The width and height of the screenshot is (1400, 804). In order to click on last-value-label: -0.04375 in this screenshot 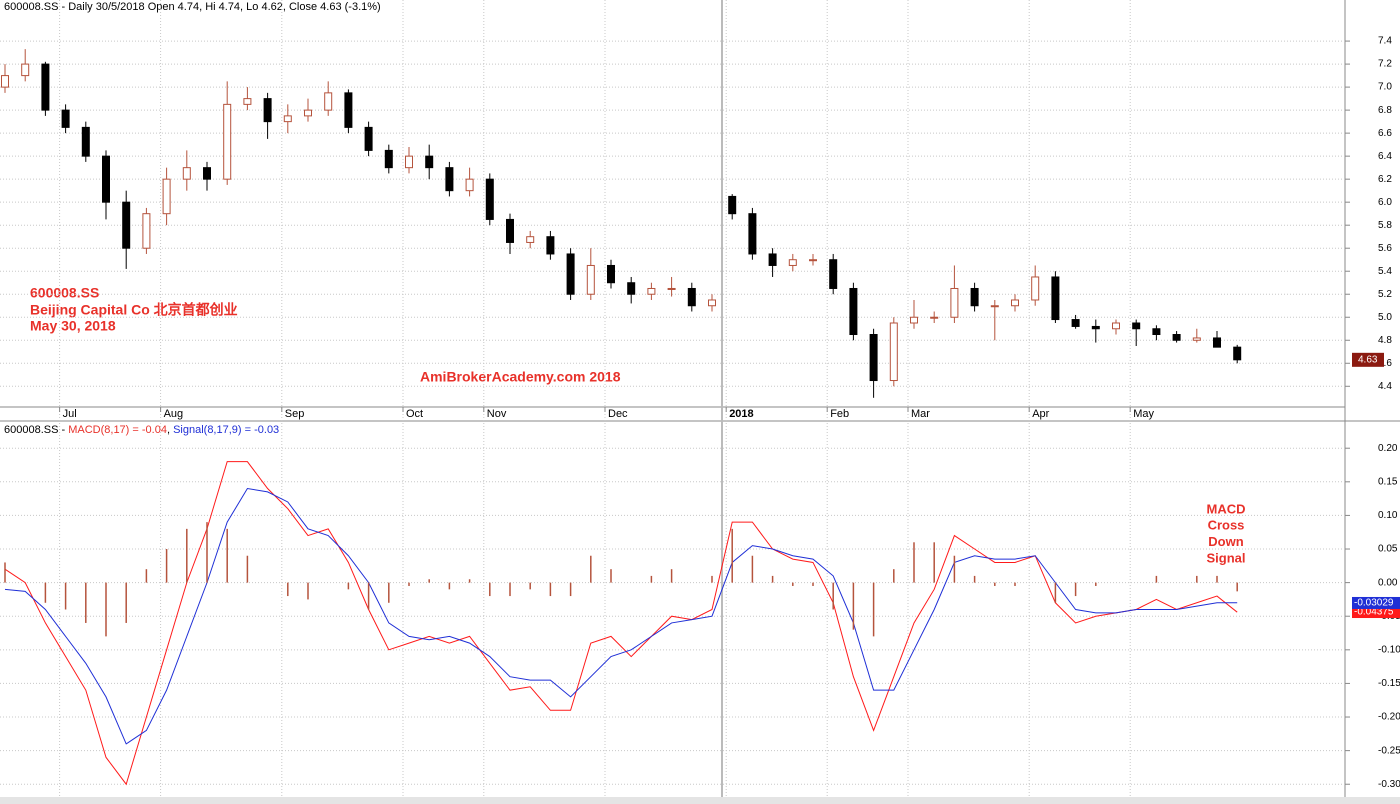, I will do `click(1374, 612)`.